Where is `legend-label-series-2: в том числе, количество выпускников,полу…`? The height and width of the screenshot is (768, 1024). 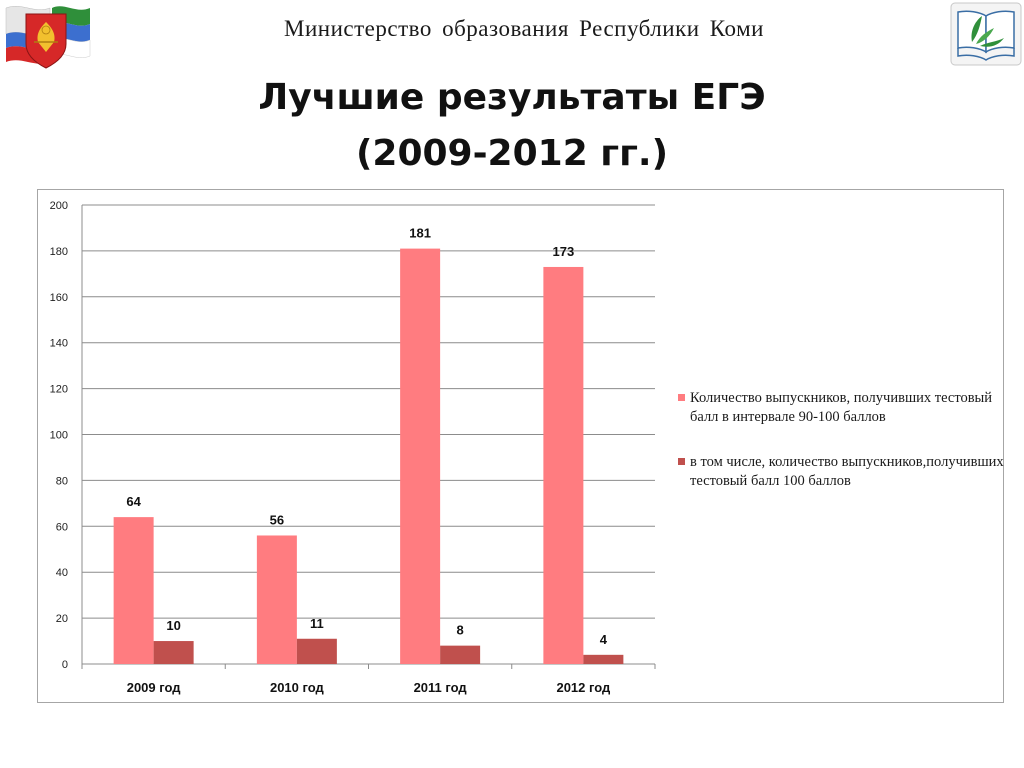 legend-label-series-2: в том числе, количество выпускников,полу… is located at coordinates (847, 471).